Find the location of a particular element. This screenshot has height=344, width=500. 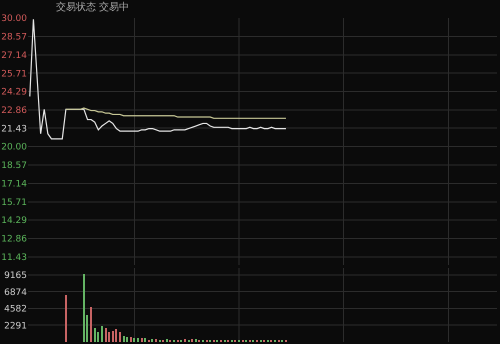

y-tick-label: 2291 is located at coordinates (15, 326).